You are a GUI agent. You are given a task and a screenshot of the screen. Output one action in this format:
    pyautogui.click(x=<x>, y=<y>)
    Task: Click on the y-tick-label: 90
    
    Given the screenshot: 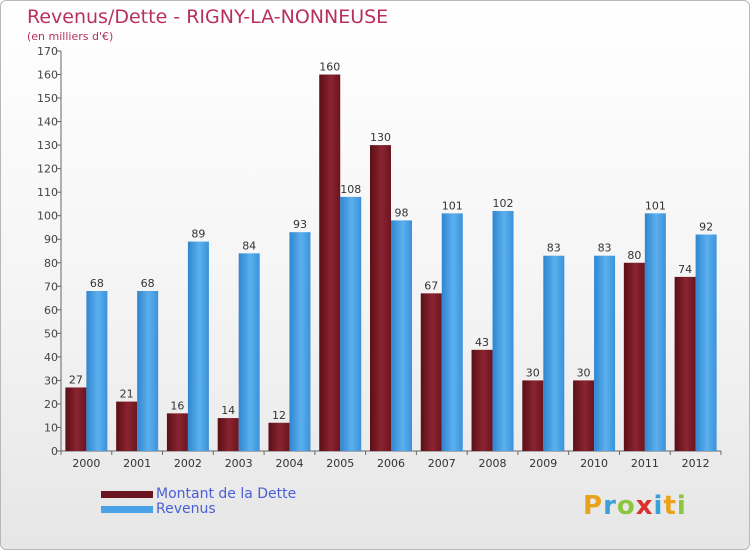 What is the action you would take?
    pyautogui.click(x=51, y=239)
    